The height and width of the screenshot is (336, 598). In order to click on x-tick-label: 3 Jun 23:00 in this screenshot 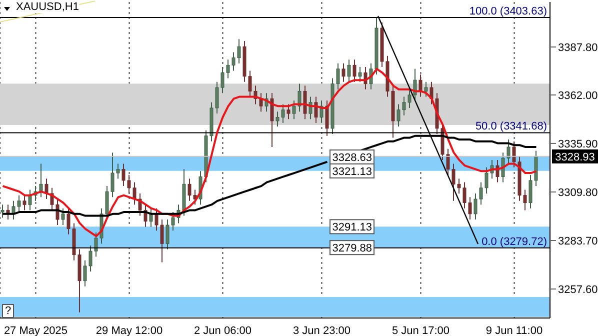, I will do `click(321, 330)`.